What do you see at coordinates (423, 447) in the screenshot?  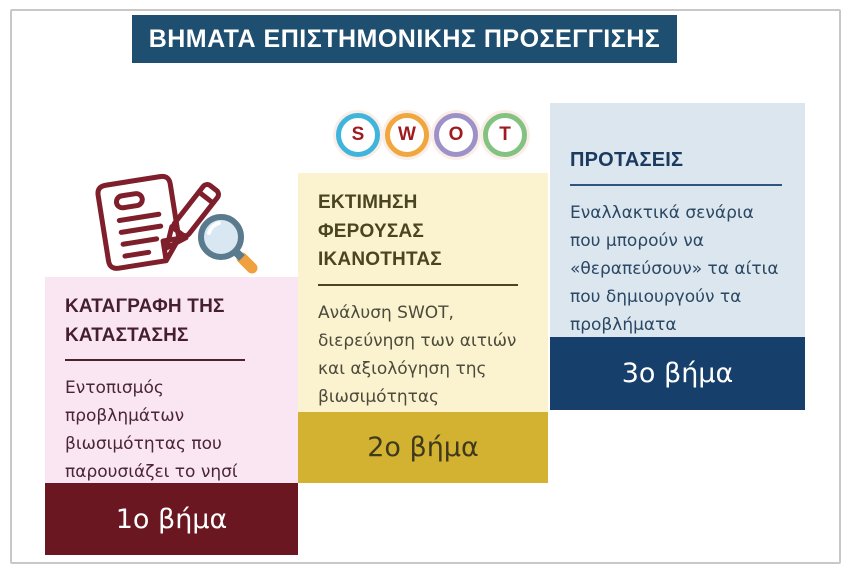 I see `step2-badge: 2ο βήμα` at bounding box center [423, 447].